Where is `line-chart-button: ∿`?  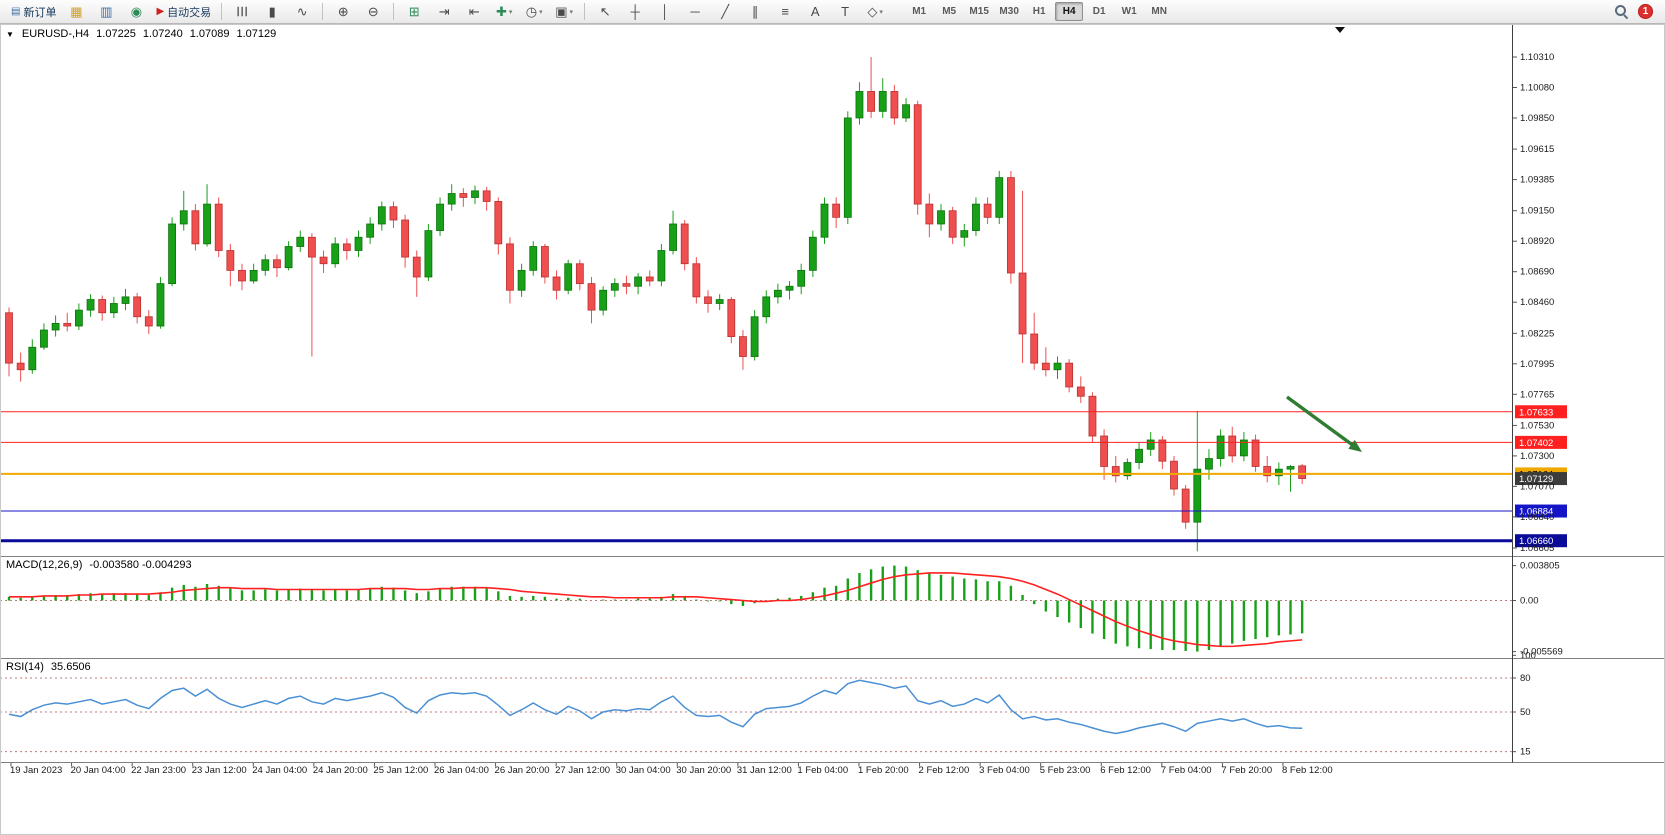
line-chart-button: ∿ is located at coordinates (302, 12).